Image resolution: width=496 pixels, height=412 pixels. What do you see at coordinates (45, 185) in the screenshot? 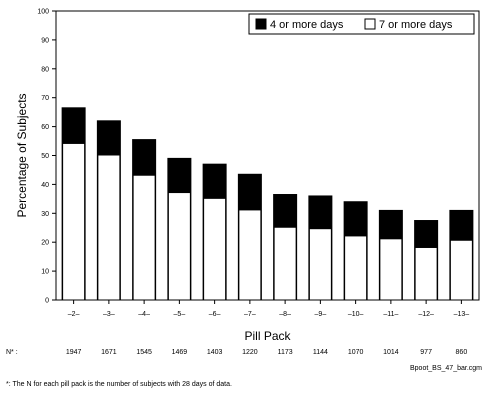
I see `y-tick-label: 40` at bounding box center [45, 185].